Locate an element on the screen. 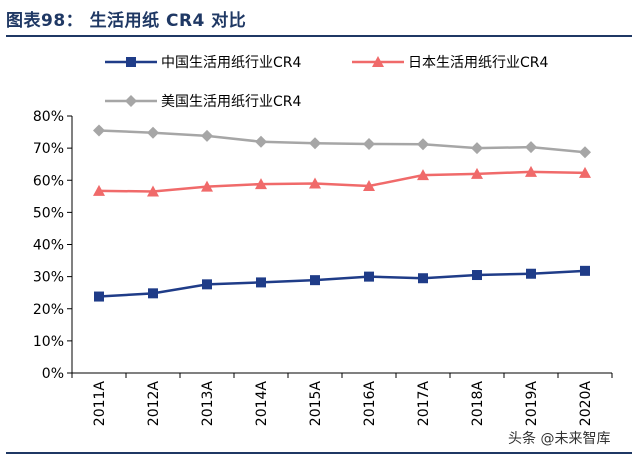 This screenshot has width=640, height=460. legend-item-usa: 美国生活用纸行业CR4 is located at coordinates (203, 101).